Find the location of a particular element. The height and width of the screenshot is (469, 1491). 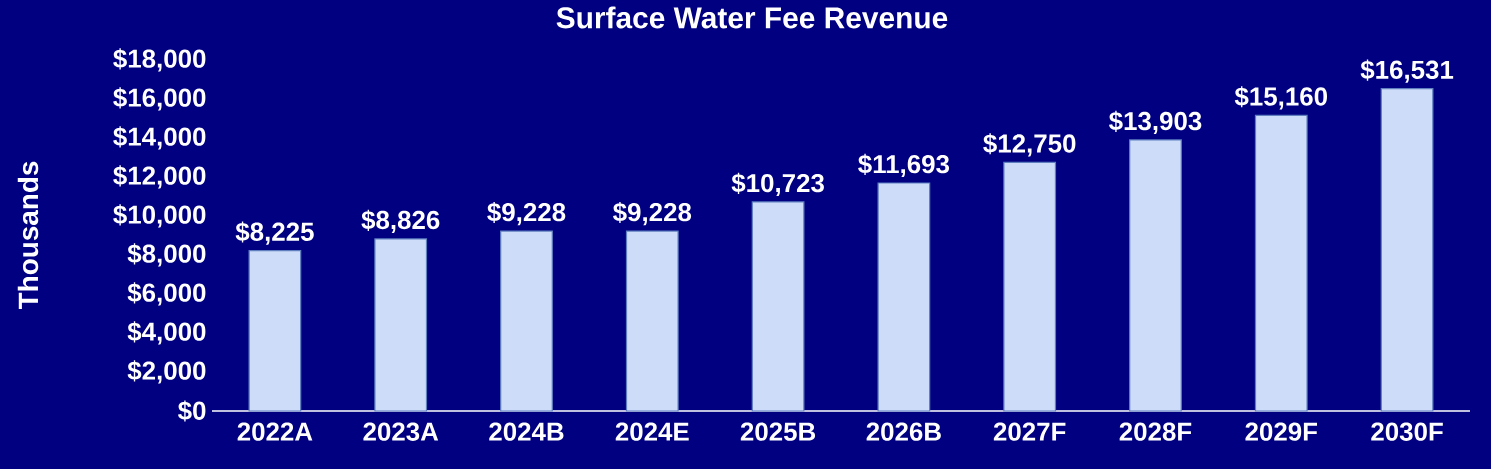

data-label: $12,750 is located at coordinates (1029, 145).